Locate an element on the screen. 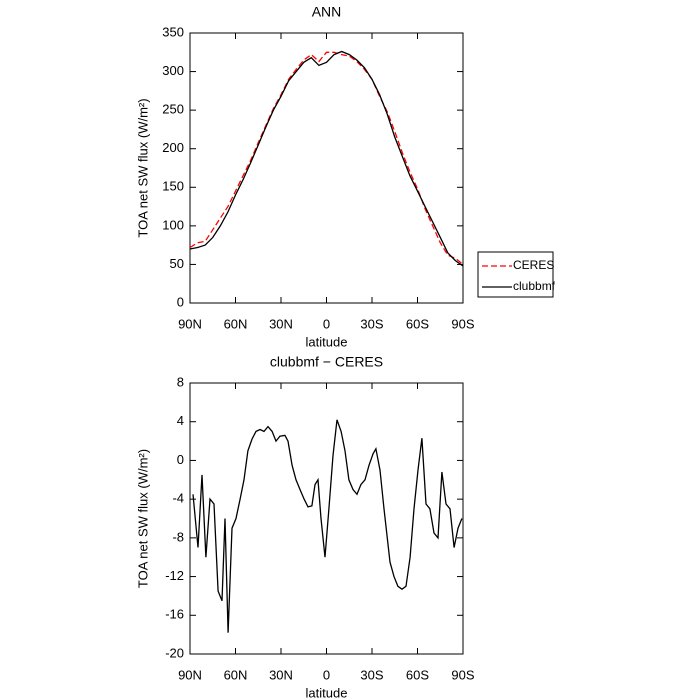 This screenshot has width=700, height=700. chart-title: ANN is located at coordinates (327, 12).